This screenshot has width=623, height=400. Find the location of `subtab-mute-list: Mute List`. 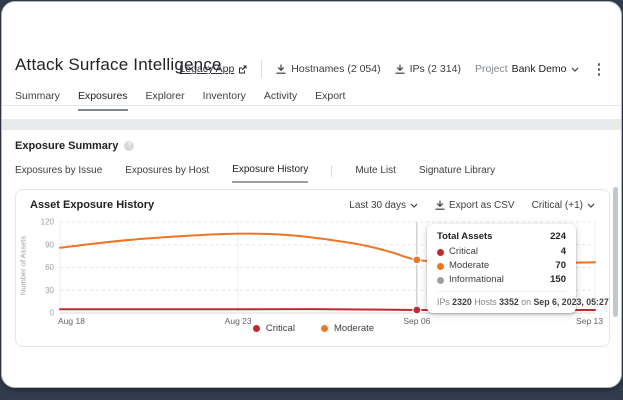

subtab-mute-list: Mute List is located at coordinates (375, 170).